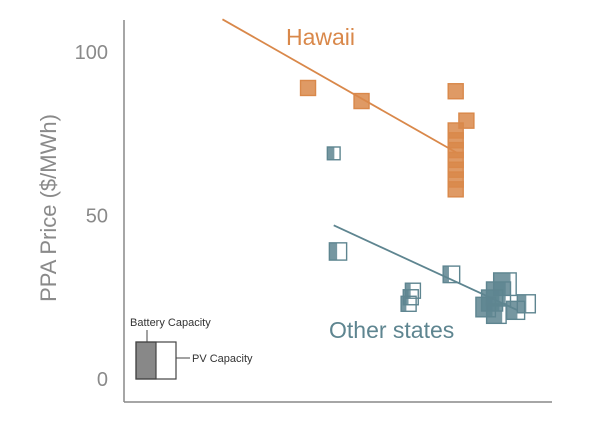  I want to click on y-tick-label-100: 100, so click(91, 53).